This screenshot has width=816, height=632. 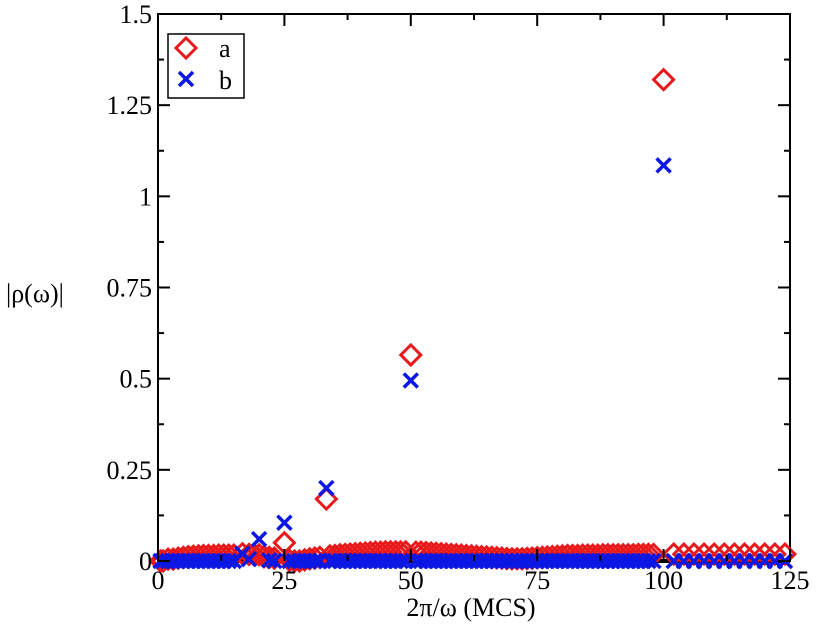 What do you see at coordinates (663, 580) in the screenshot?
I see `x-tick-label: 100` at bounding box center [663, 580].